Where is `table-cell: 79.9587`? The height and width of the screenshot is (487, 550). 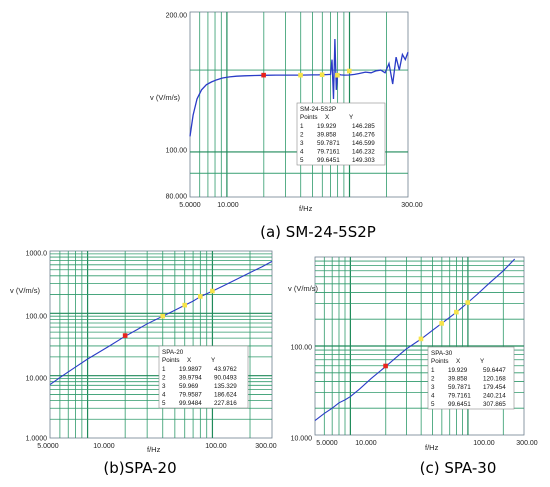 table-cell: 79.9587 is located at coordinates (190, 395).